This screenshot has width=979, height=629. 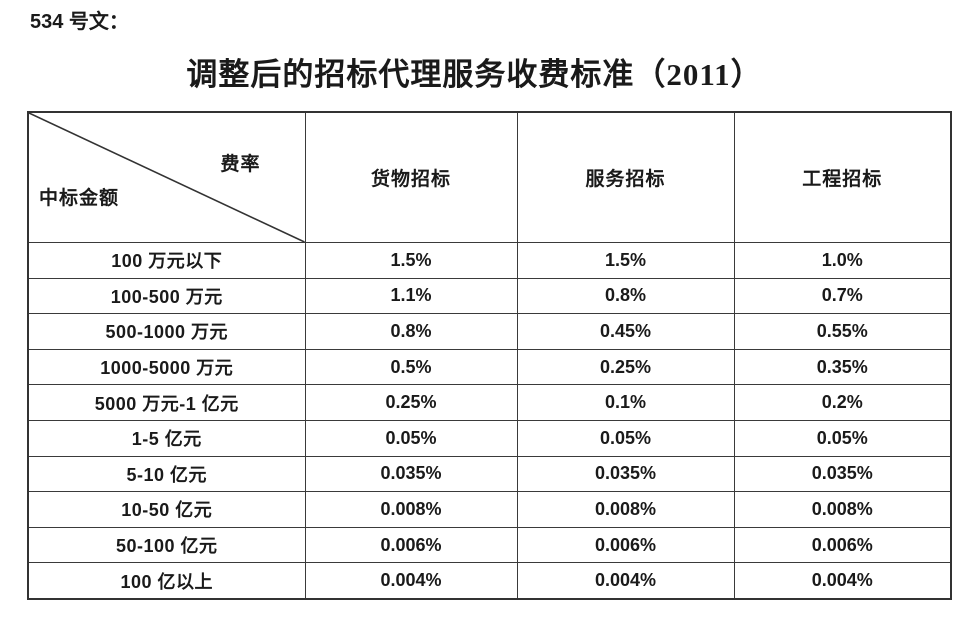 I want to click on table-row: 100-500 万元 1.1% 0.8% 0.7%, so click(x=489, y=296).